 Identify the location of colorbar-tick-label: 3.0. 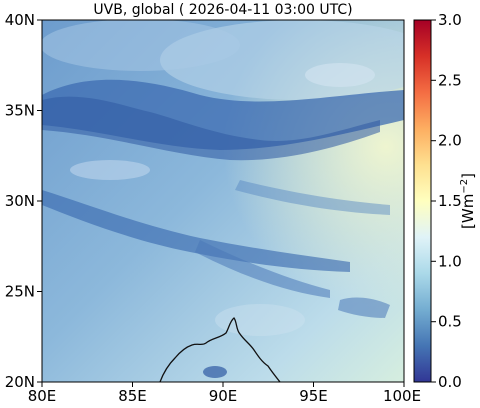
(450, 20).